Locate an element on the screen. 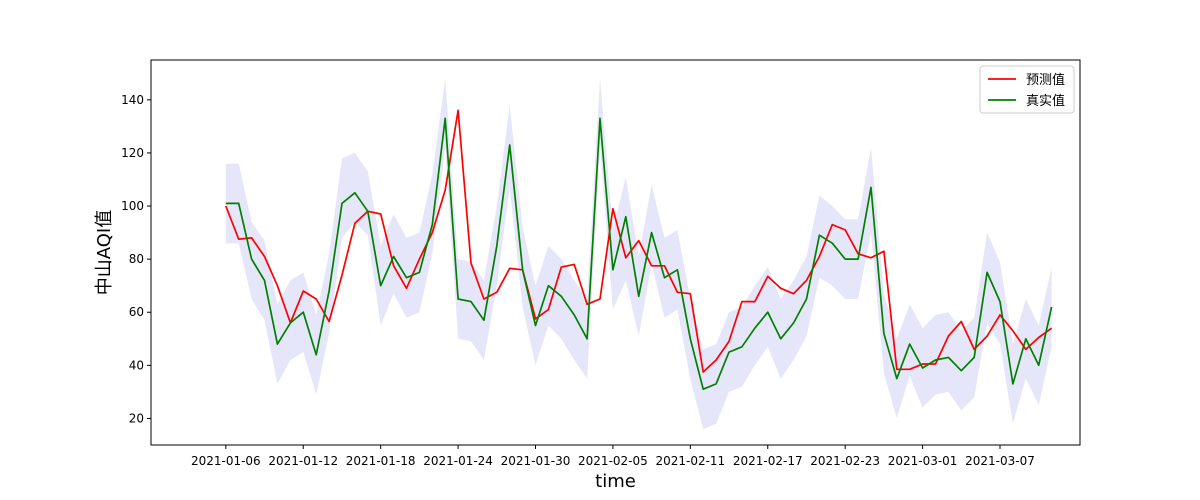  y-tick-label: 20 is located at coordinates (136, 418).